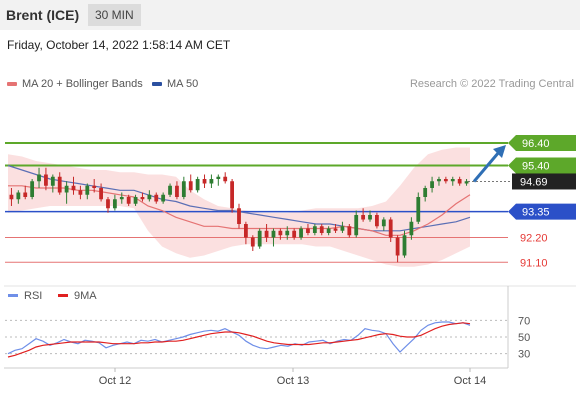 This screenshot has height=408, width=580. What do you see at coordinates (33, 296) in the screenshot?
I see `rsi-legend-label: RSI` at bounding box center [33, 296].